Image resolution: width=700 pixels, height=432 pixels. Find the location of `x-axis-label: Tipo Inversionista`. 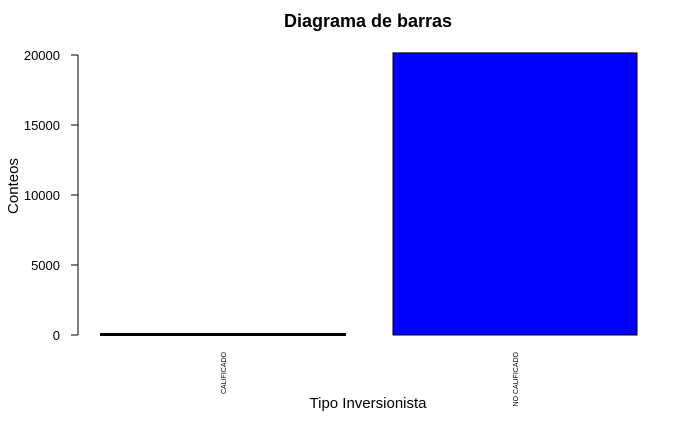

x-axis-label: Tipo Inversionista is located at coordinates (369, 403).